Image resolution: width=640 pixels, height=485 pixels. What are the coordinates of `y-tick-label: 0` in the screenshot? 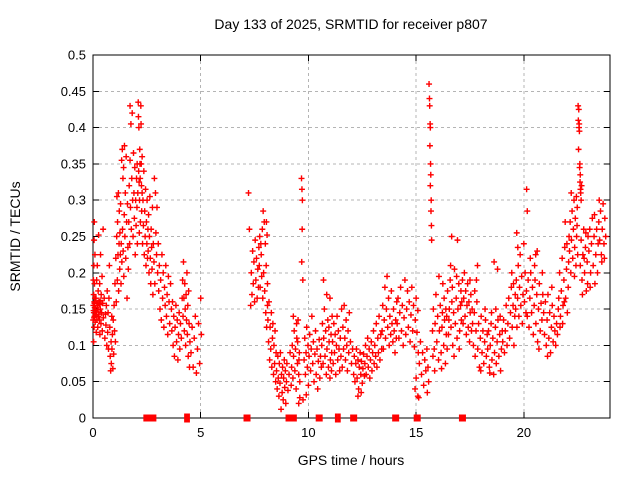 It's located at (82, 418).